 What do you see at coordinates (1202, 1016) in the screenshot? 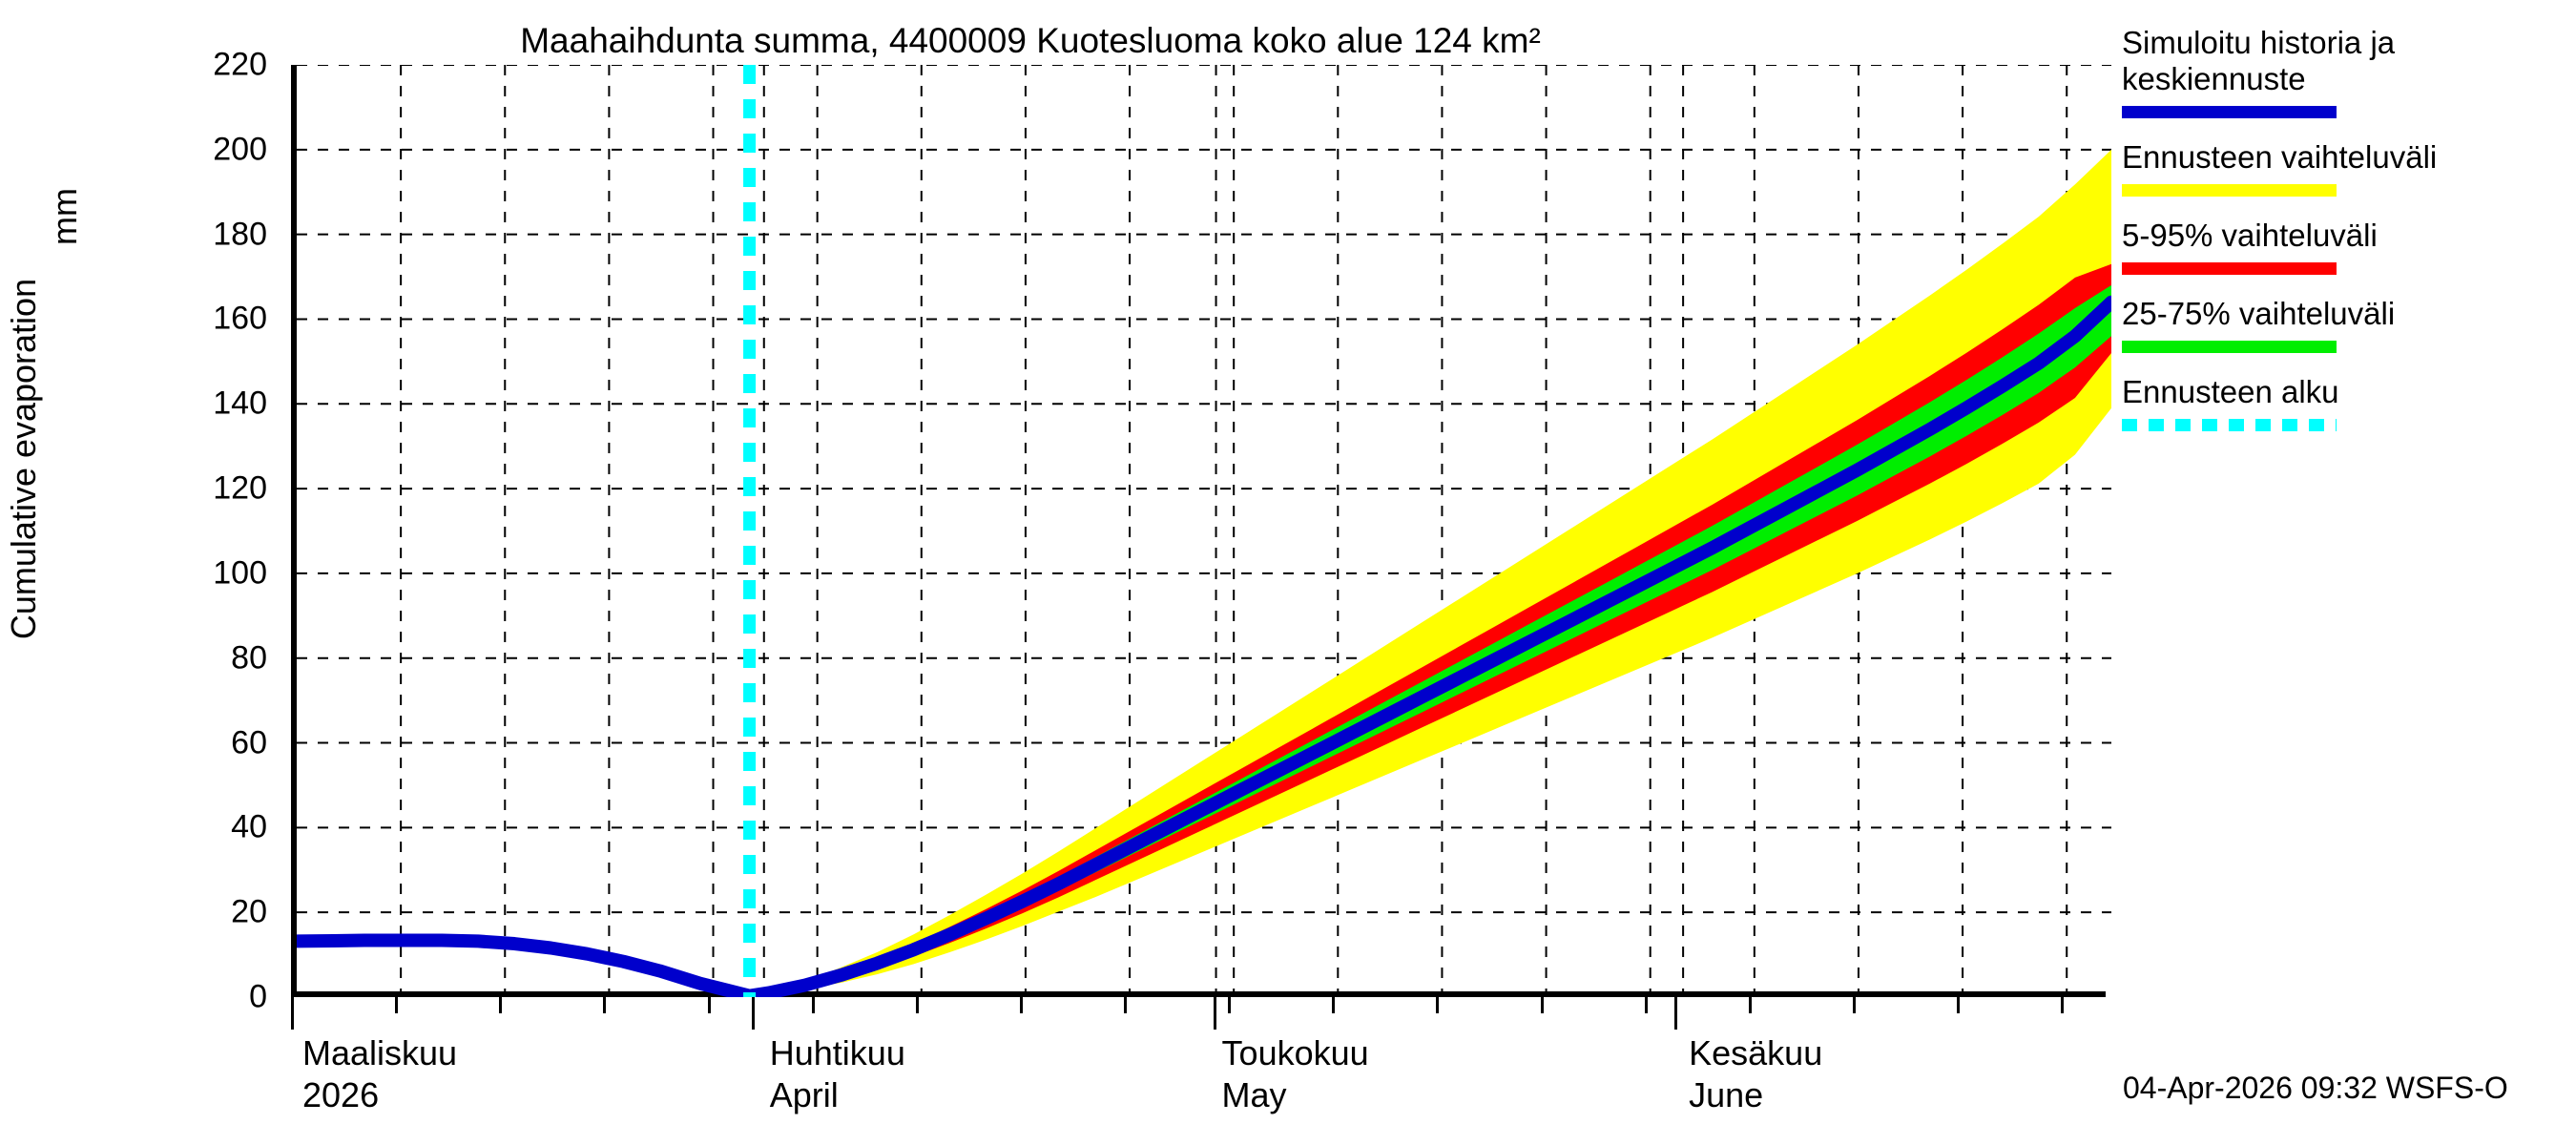
I see `x-axis-ticks` at bounding box center [1202, 1016].